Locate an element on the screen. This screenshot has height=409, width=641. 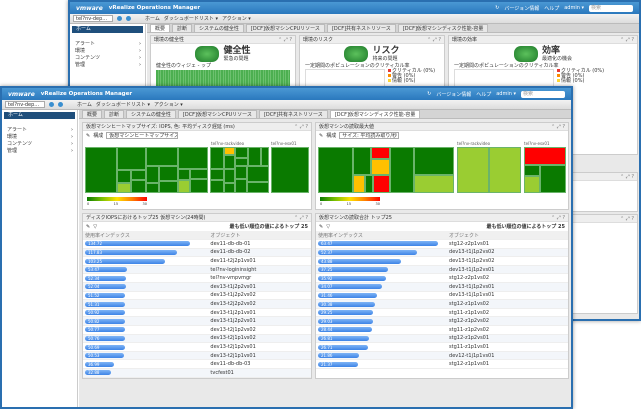
table-row: 31.46 dev13-t1j1p1vs01 is located at coordinates (442, 296).